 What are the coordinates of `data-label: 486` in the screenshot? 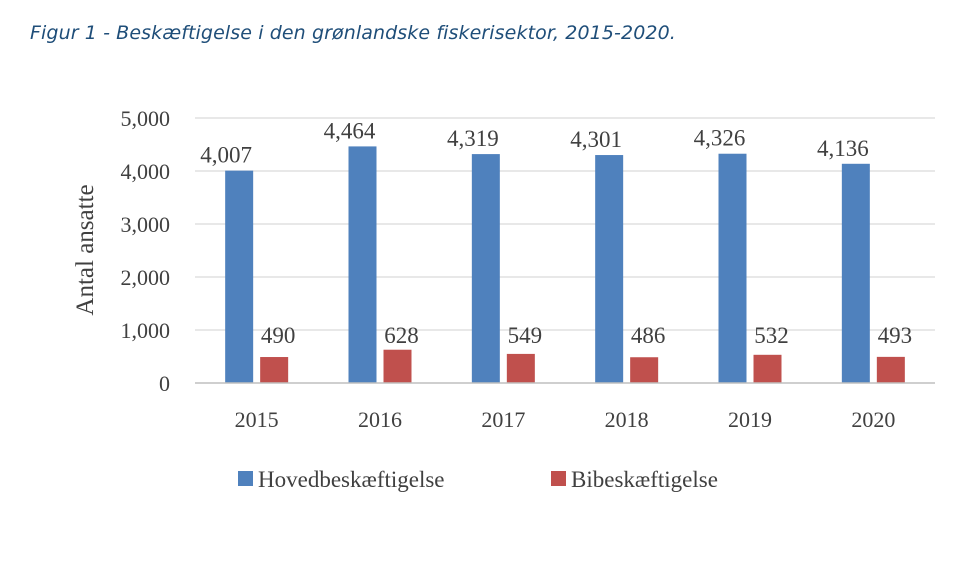 It's located at (648, 335).